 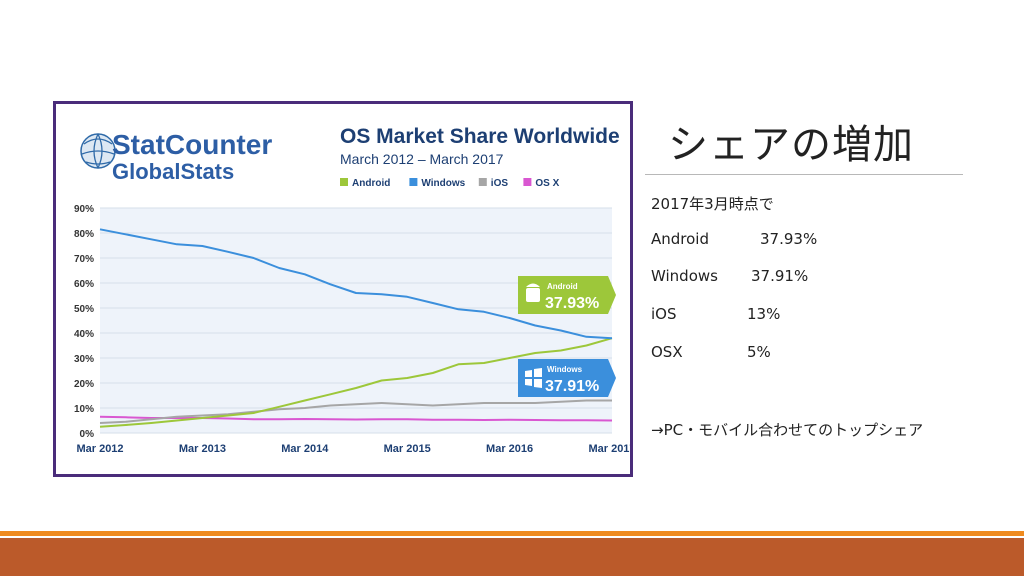 What do you see at coordinates (572, 386) in the screenshot?
I see `callout-value: 37.91%` at bounding box center [572, 386].